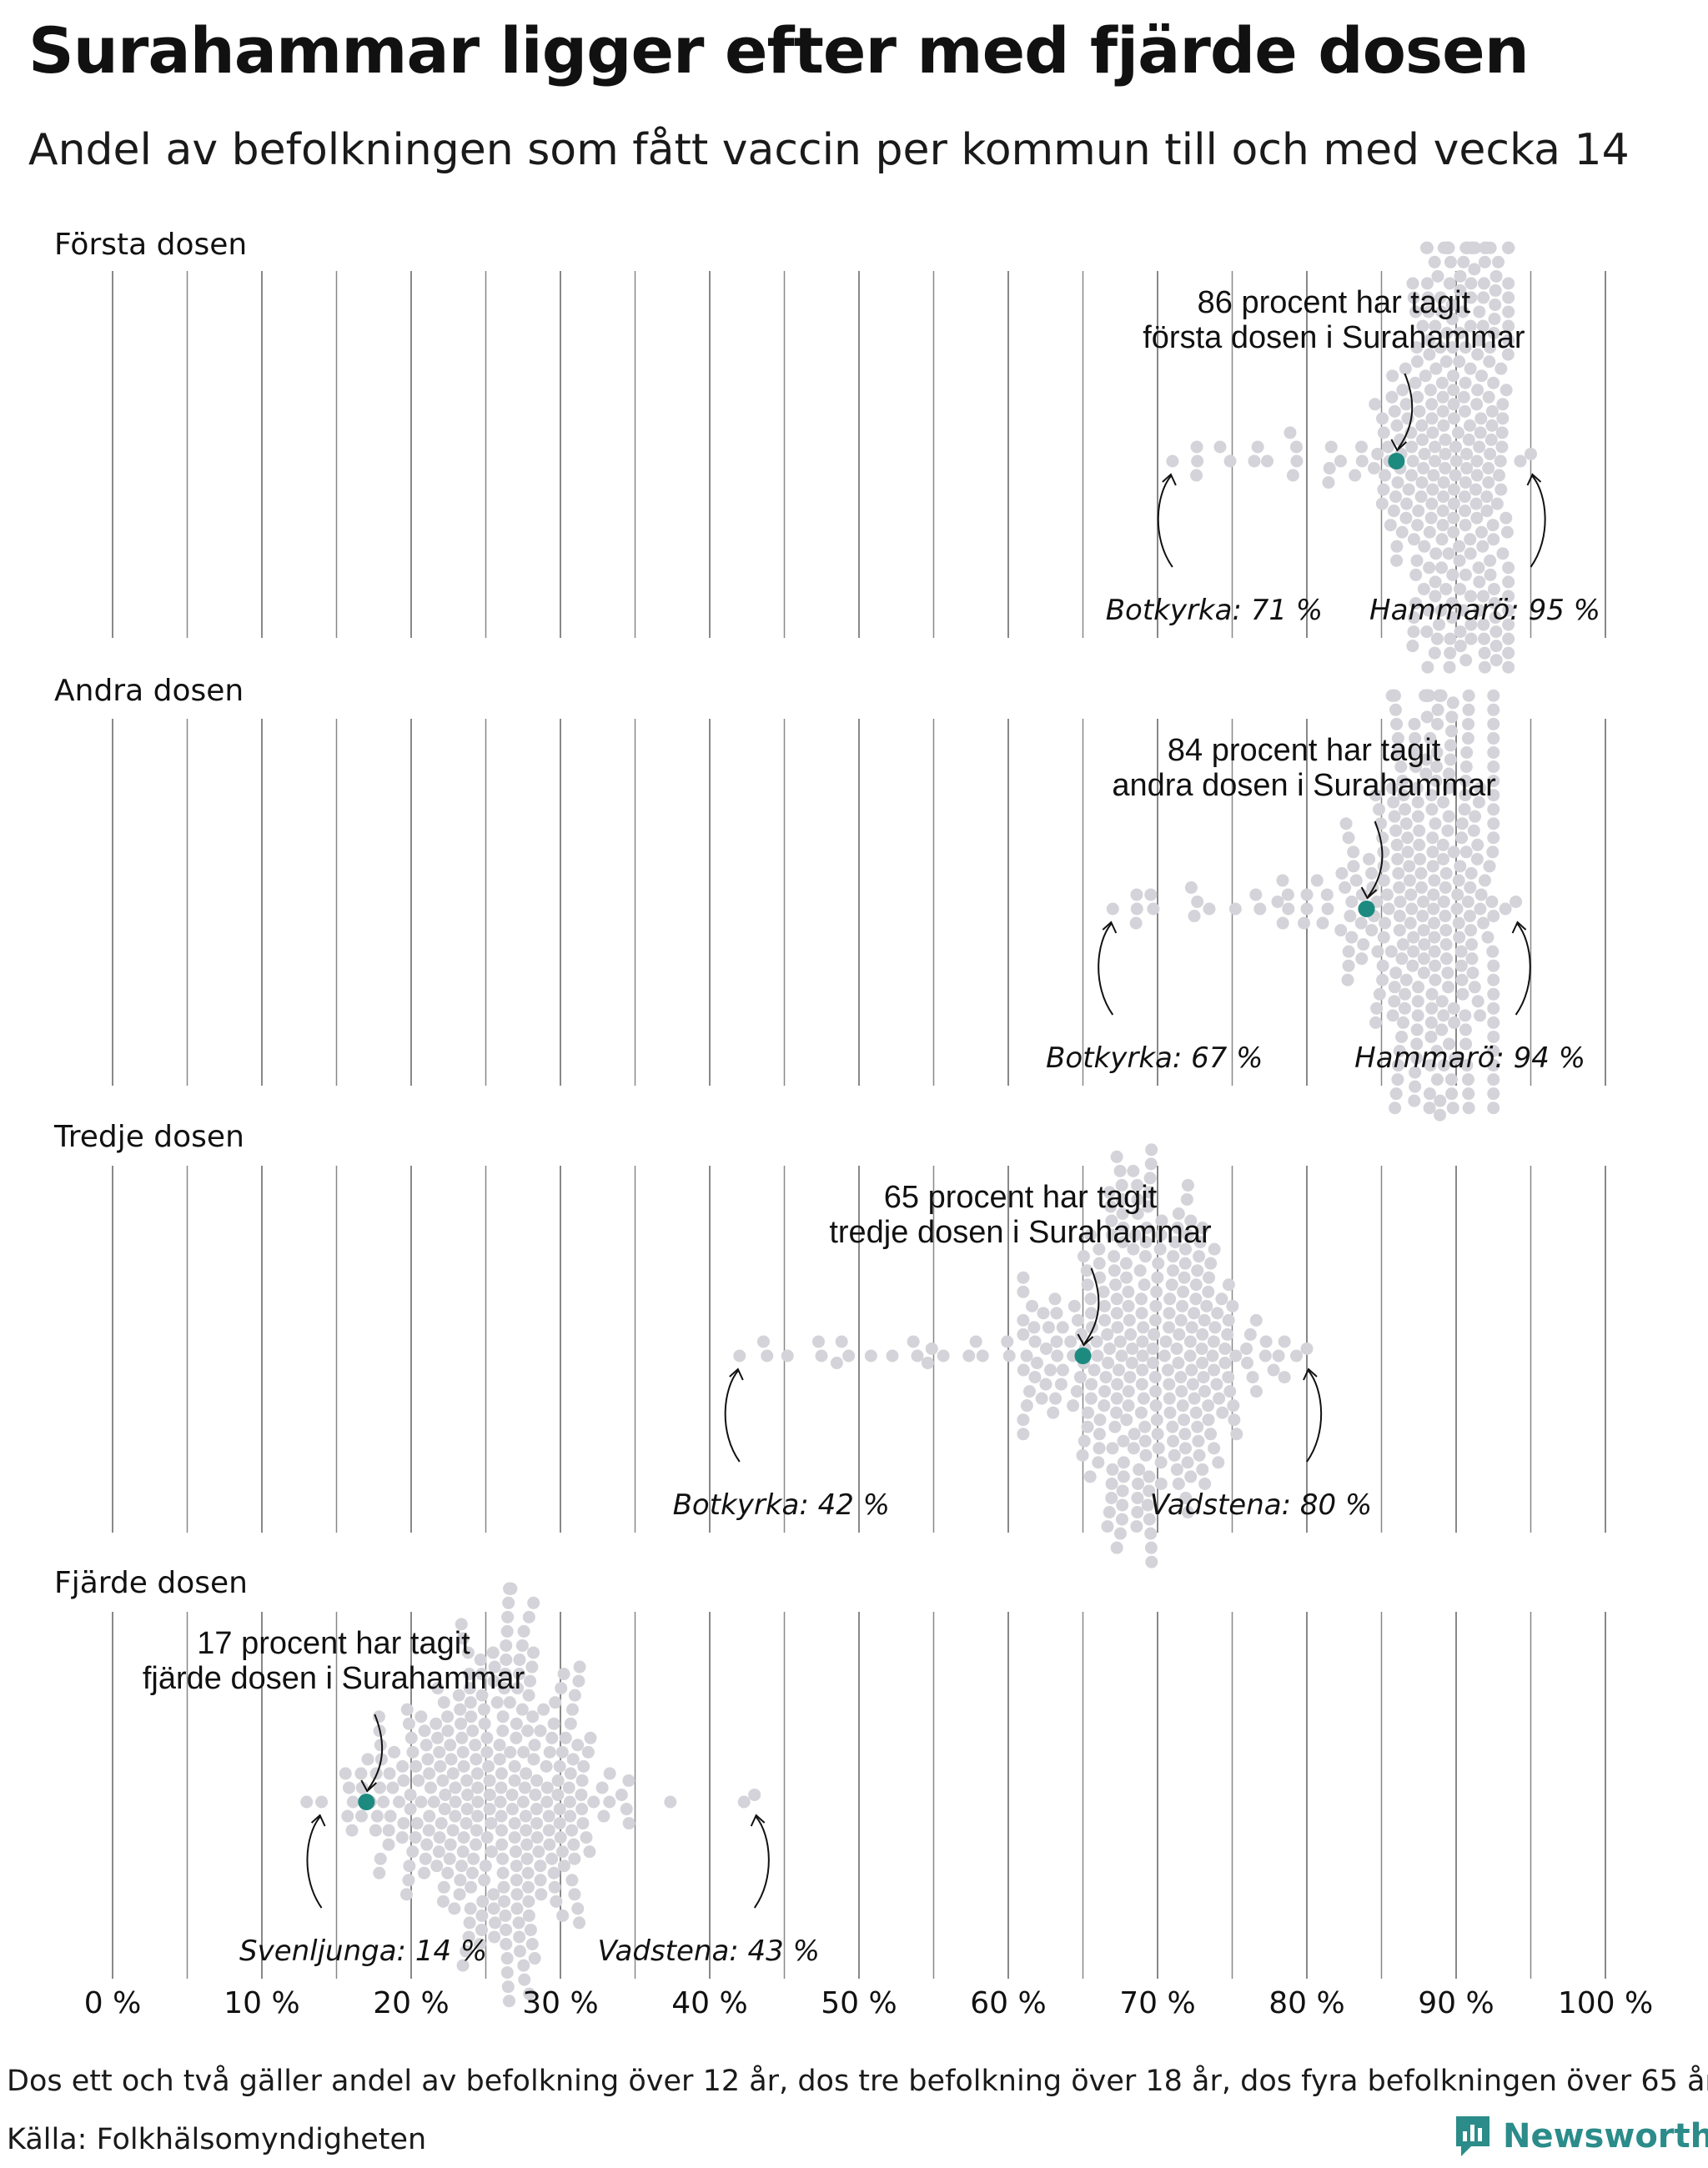  Describe the element at coordinates (1366, 909) in the screenshot. I see `highlight-dot` at that location.